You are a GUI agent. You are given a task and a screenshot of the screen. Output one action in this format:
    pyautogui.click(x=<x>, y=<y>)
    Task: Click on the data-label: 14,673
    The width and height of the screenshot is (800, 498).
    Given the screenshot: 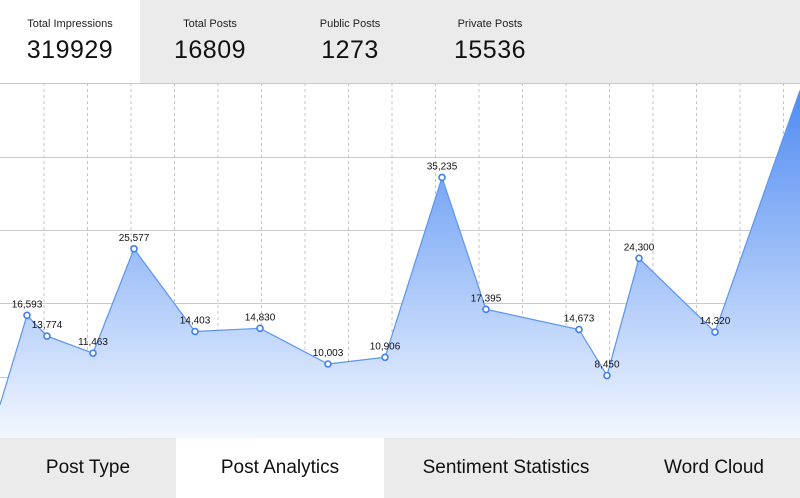 What is the action you would take?
    pyautogui.click(x=579, y=319)
    